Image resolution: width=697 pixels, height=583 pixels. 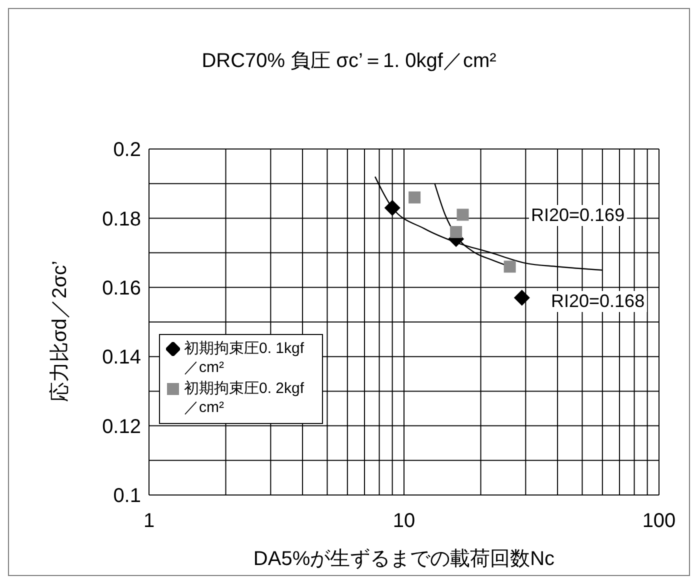 What do you see at coordinates (349, 61) in the screenshot?
I see `chart-title: DRC70% 負圧 σc’＝1. 0kgf／cm²` at bounding box center [349, 61].